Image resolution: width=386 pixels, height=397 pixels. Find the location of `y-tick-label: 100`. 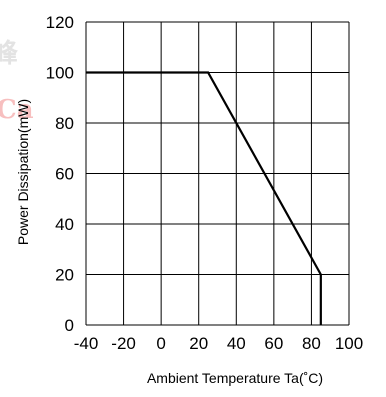

y-tick-label: 100 is located at coordinates (60, 73).